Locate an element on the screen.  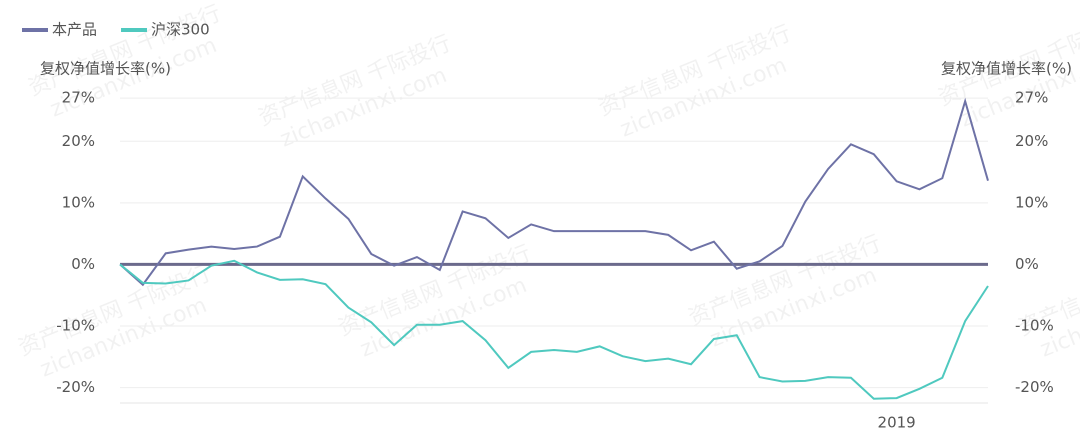
y2-axis-label: 复权净值增长率(%) is located at coordinates (1006, 69).